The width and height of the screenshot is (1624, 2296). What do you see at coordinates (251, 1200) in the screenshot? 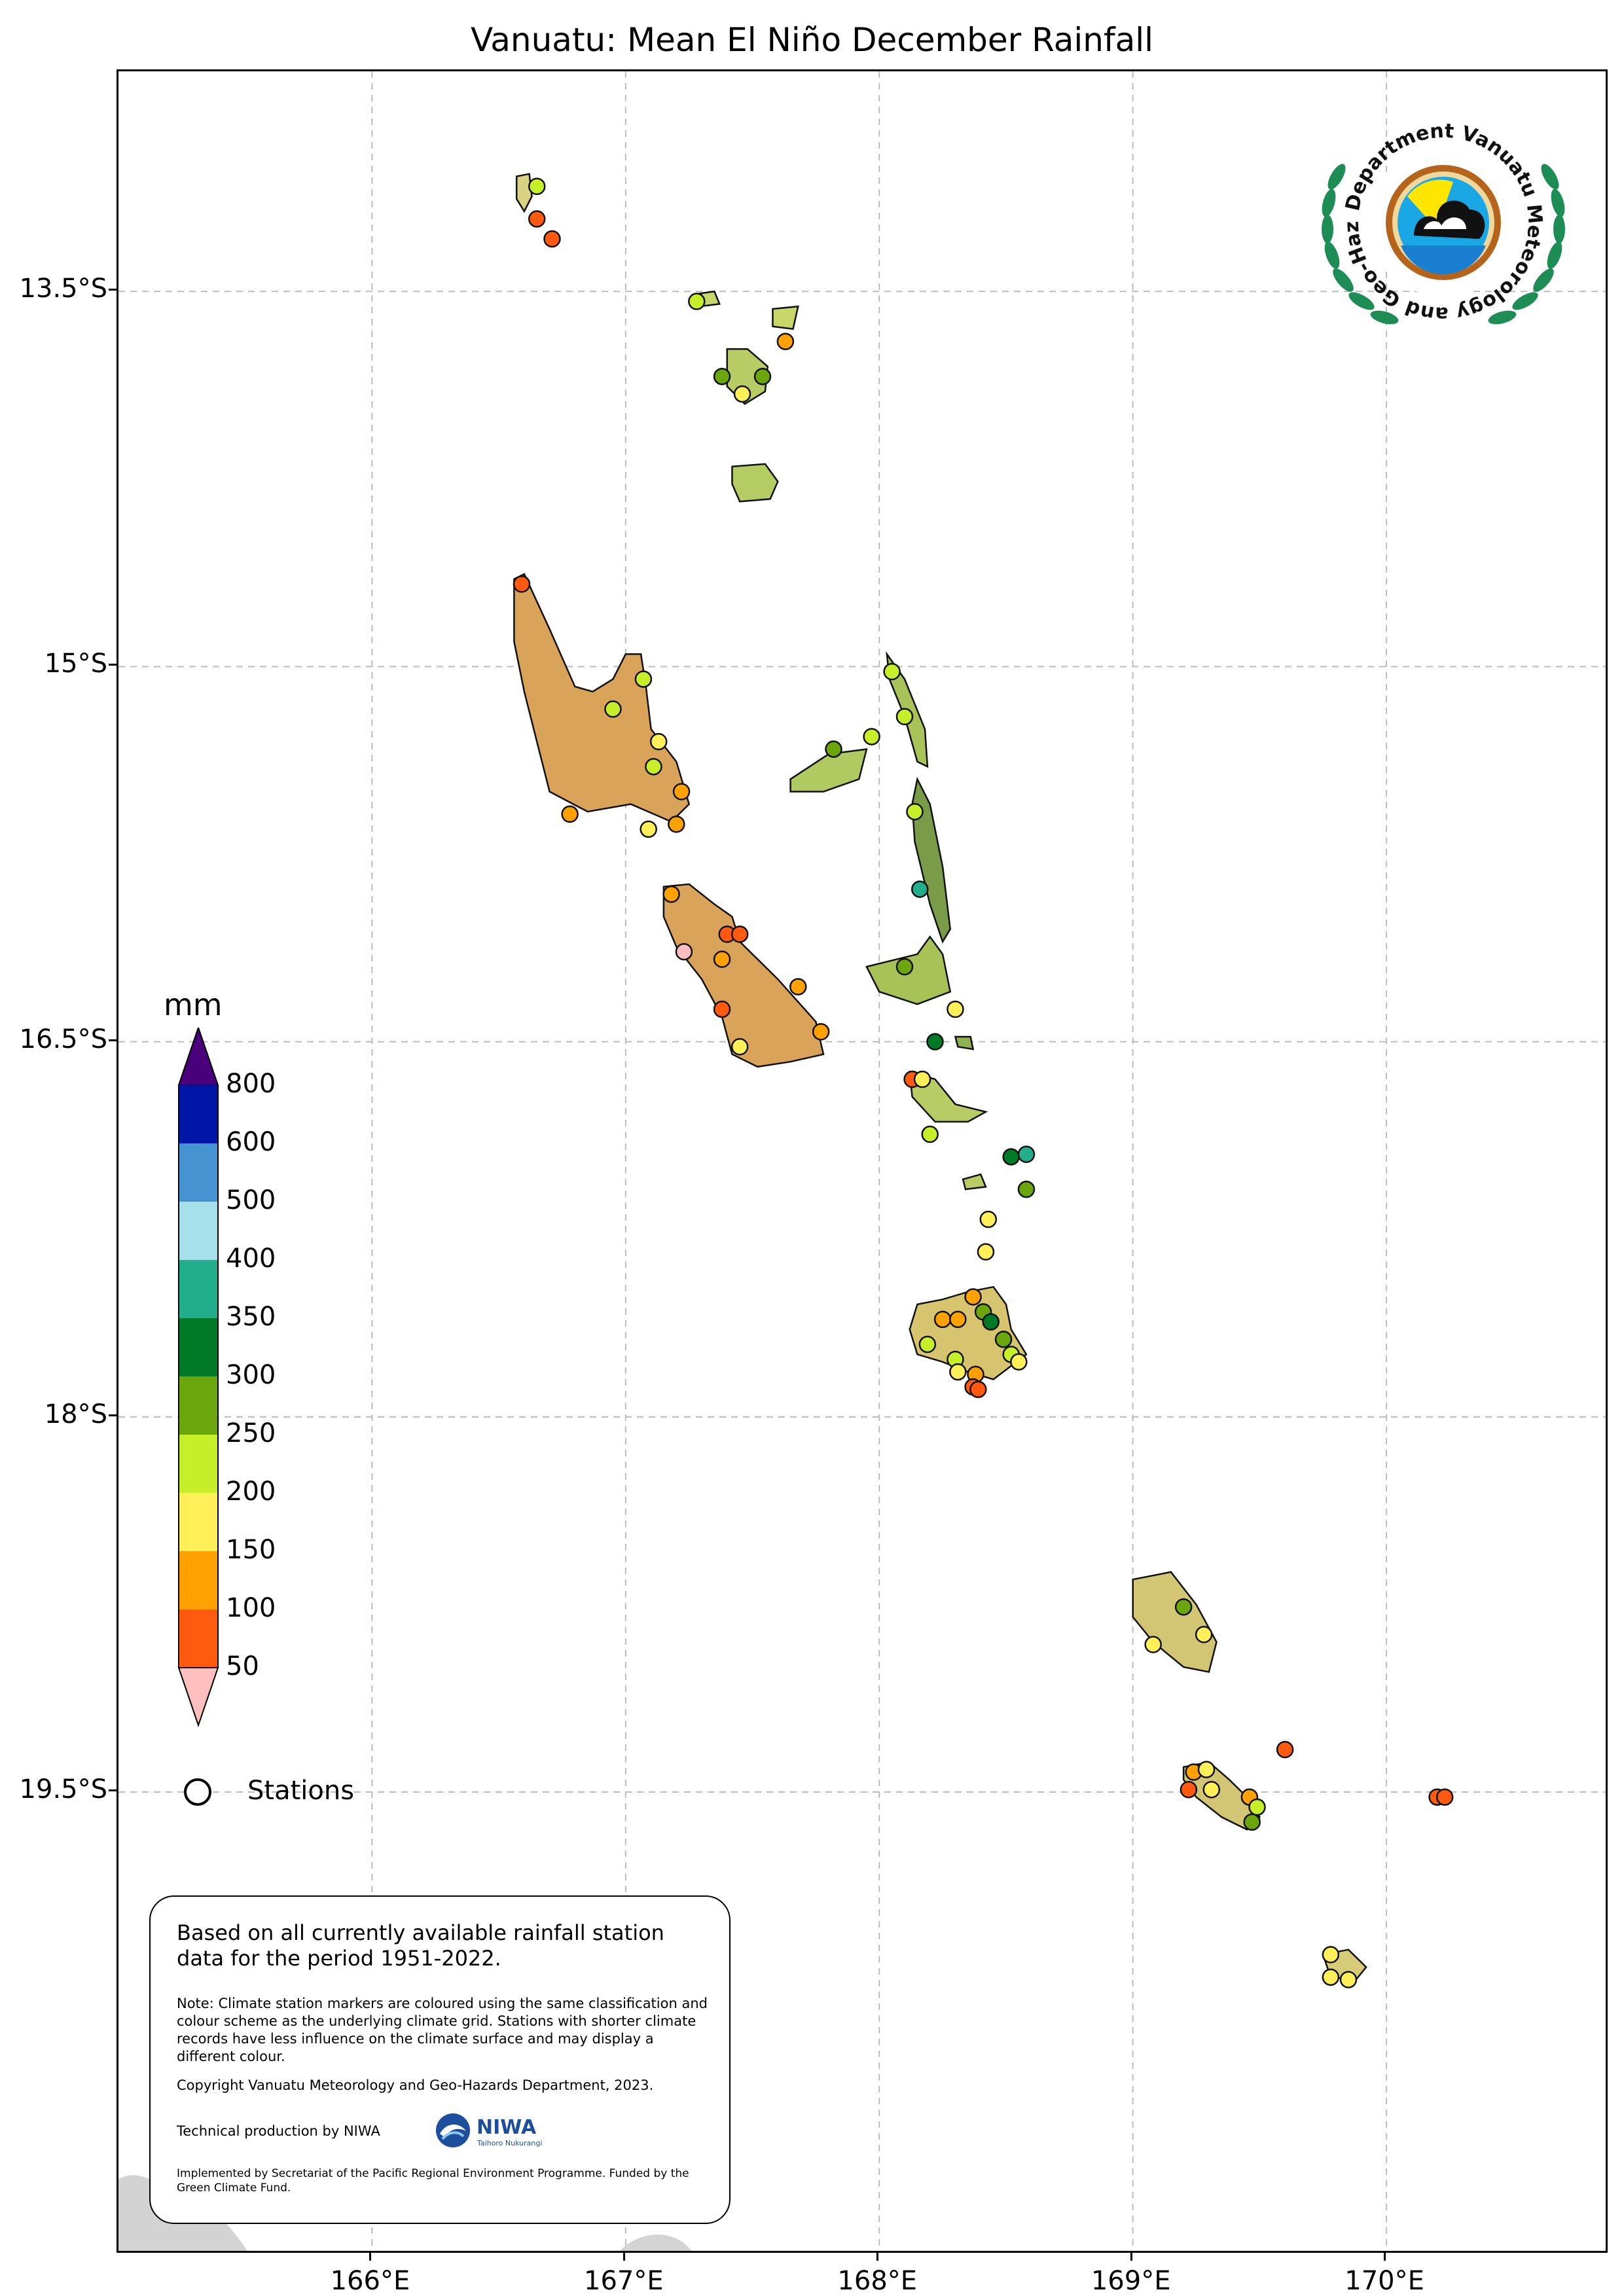
I see `colorbar-label-500: 500` at bounding box center [251, 1200].